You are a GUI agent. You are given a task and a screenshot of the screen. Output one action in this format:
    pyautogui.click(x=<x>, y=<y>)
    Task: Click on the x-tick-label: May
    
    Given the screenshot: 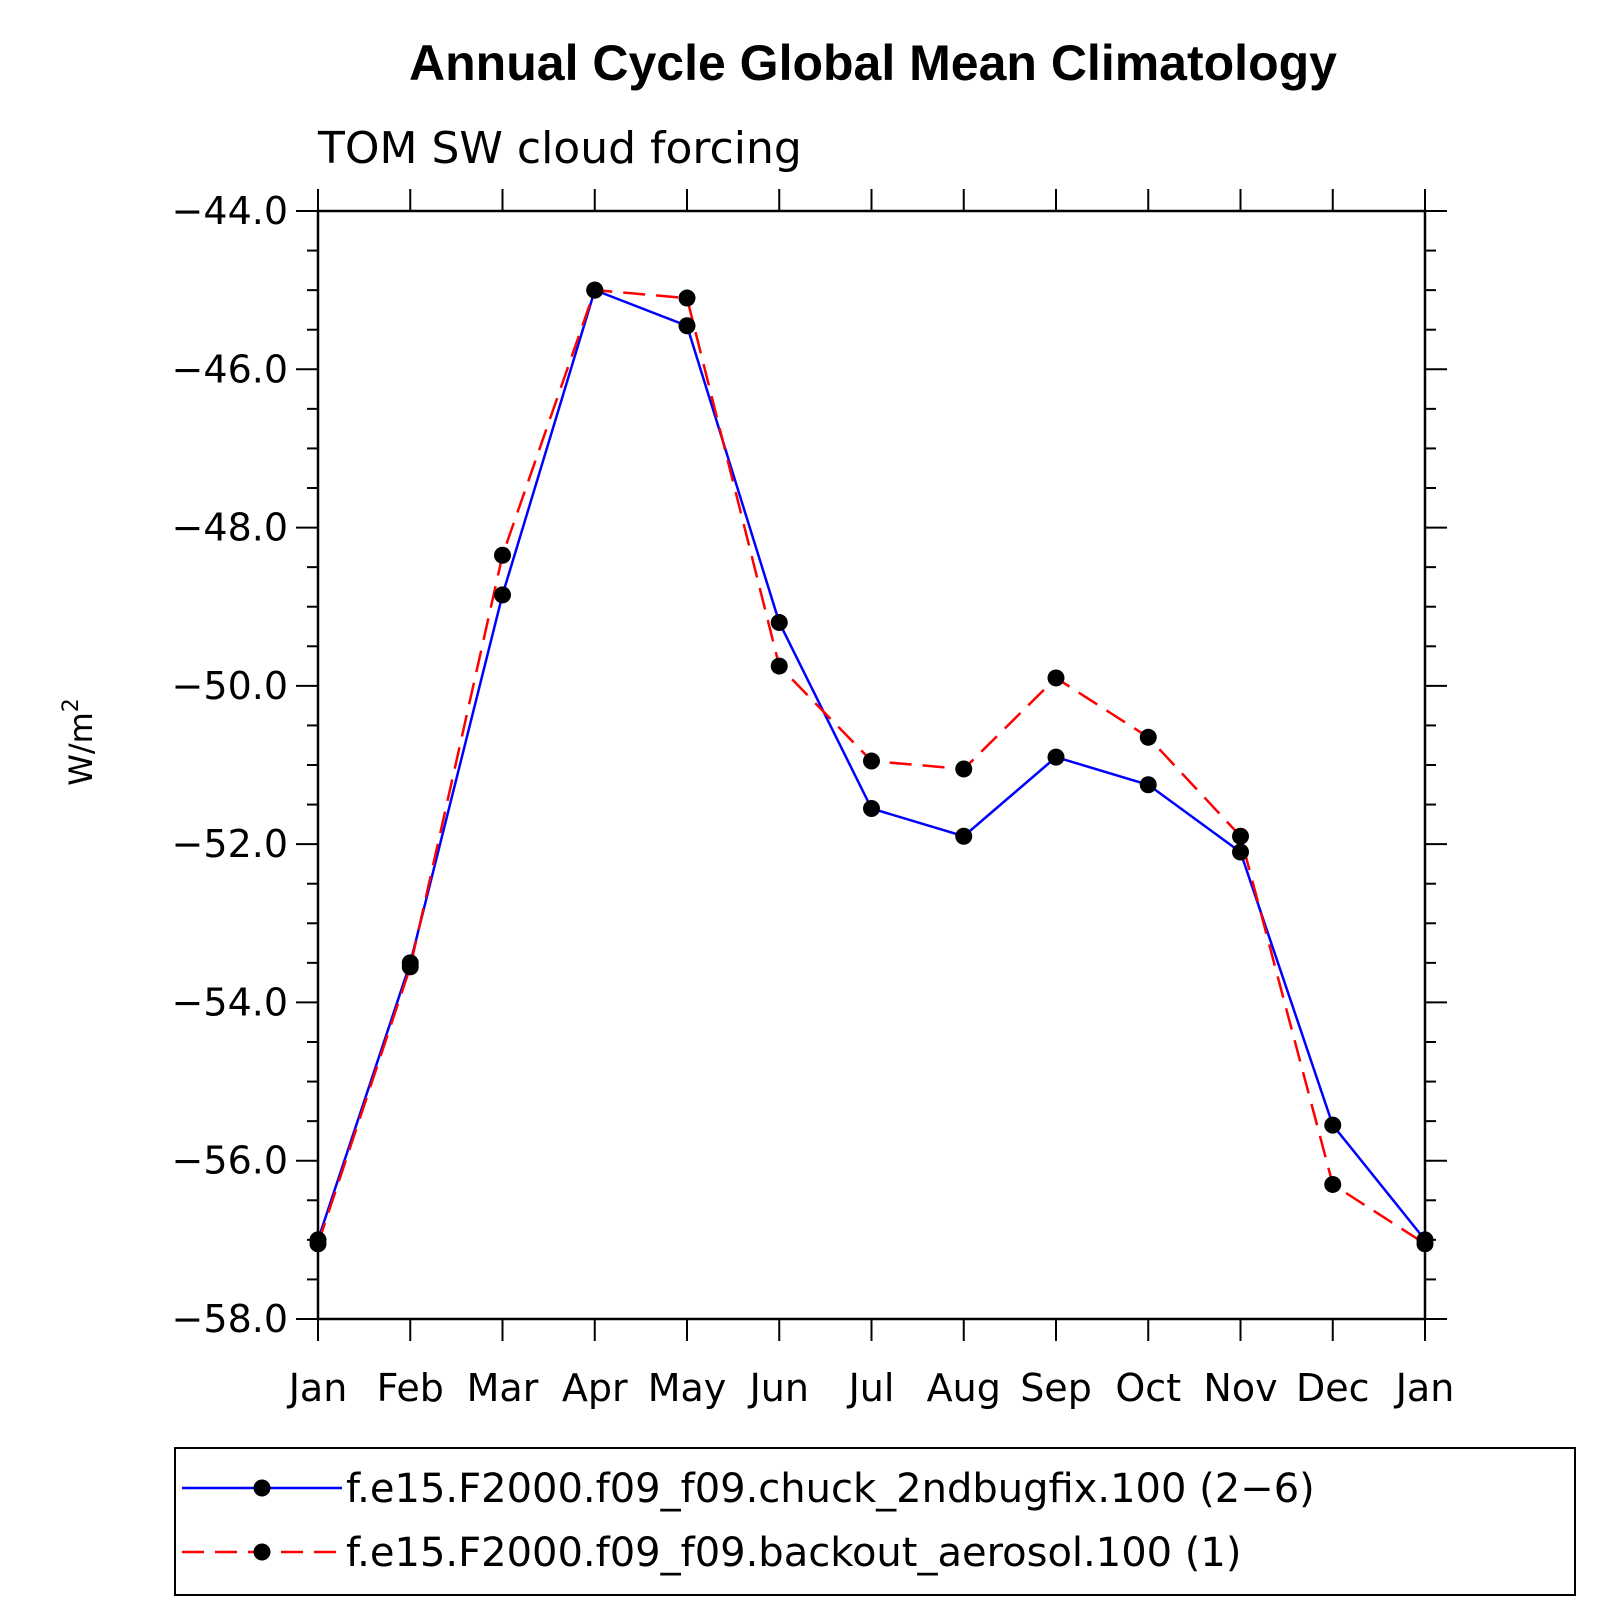 What is the action you would take?
    pyautogui.click(x=687, y=1388)
    